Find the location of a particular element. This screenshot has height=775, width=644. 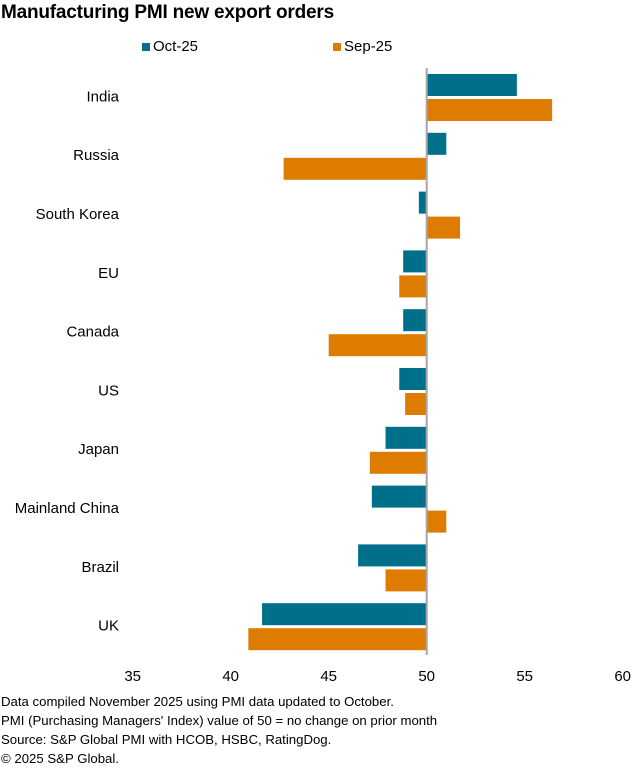

legend-item-sep-25: Sep-25 is located at coordinates (362, 46).